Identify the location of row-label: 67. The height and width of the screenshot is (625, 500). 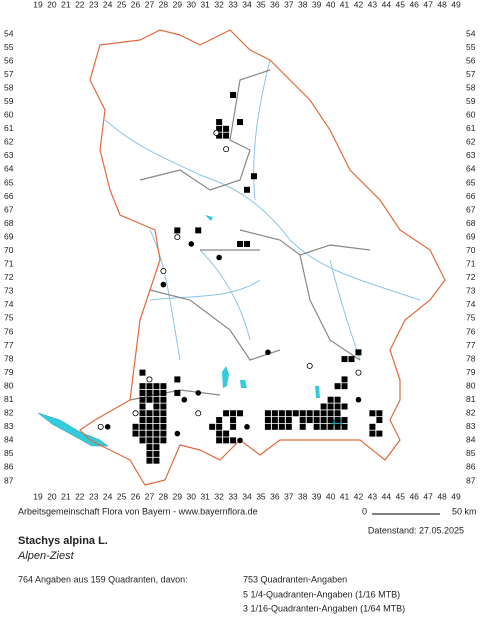
(9, 209).